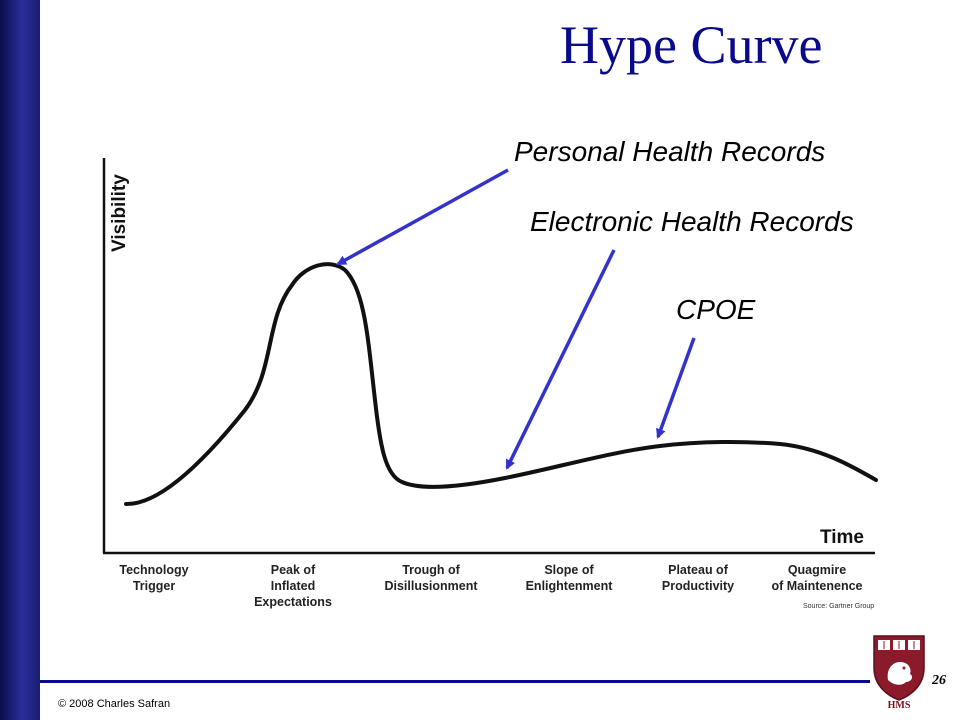 This screenshot has width=960, height=720. Describe the element at coordinates (20, 360) in the screenshot. I see `side-accent-bar` at that location.